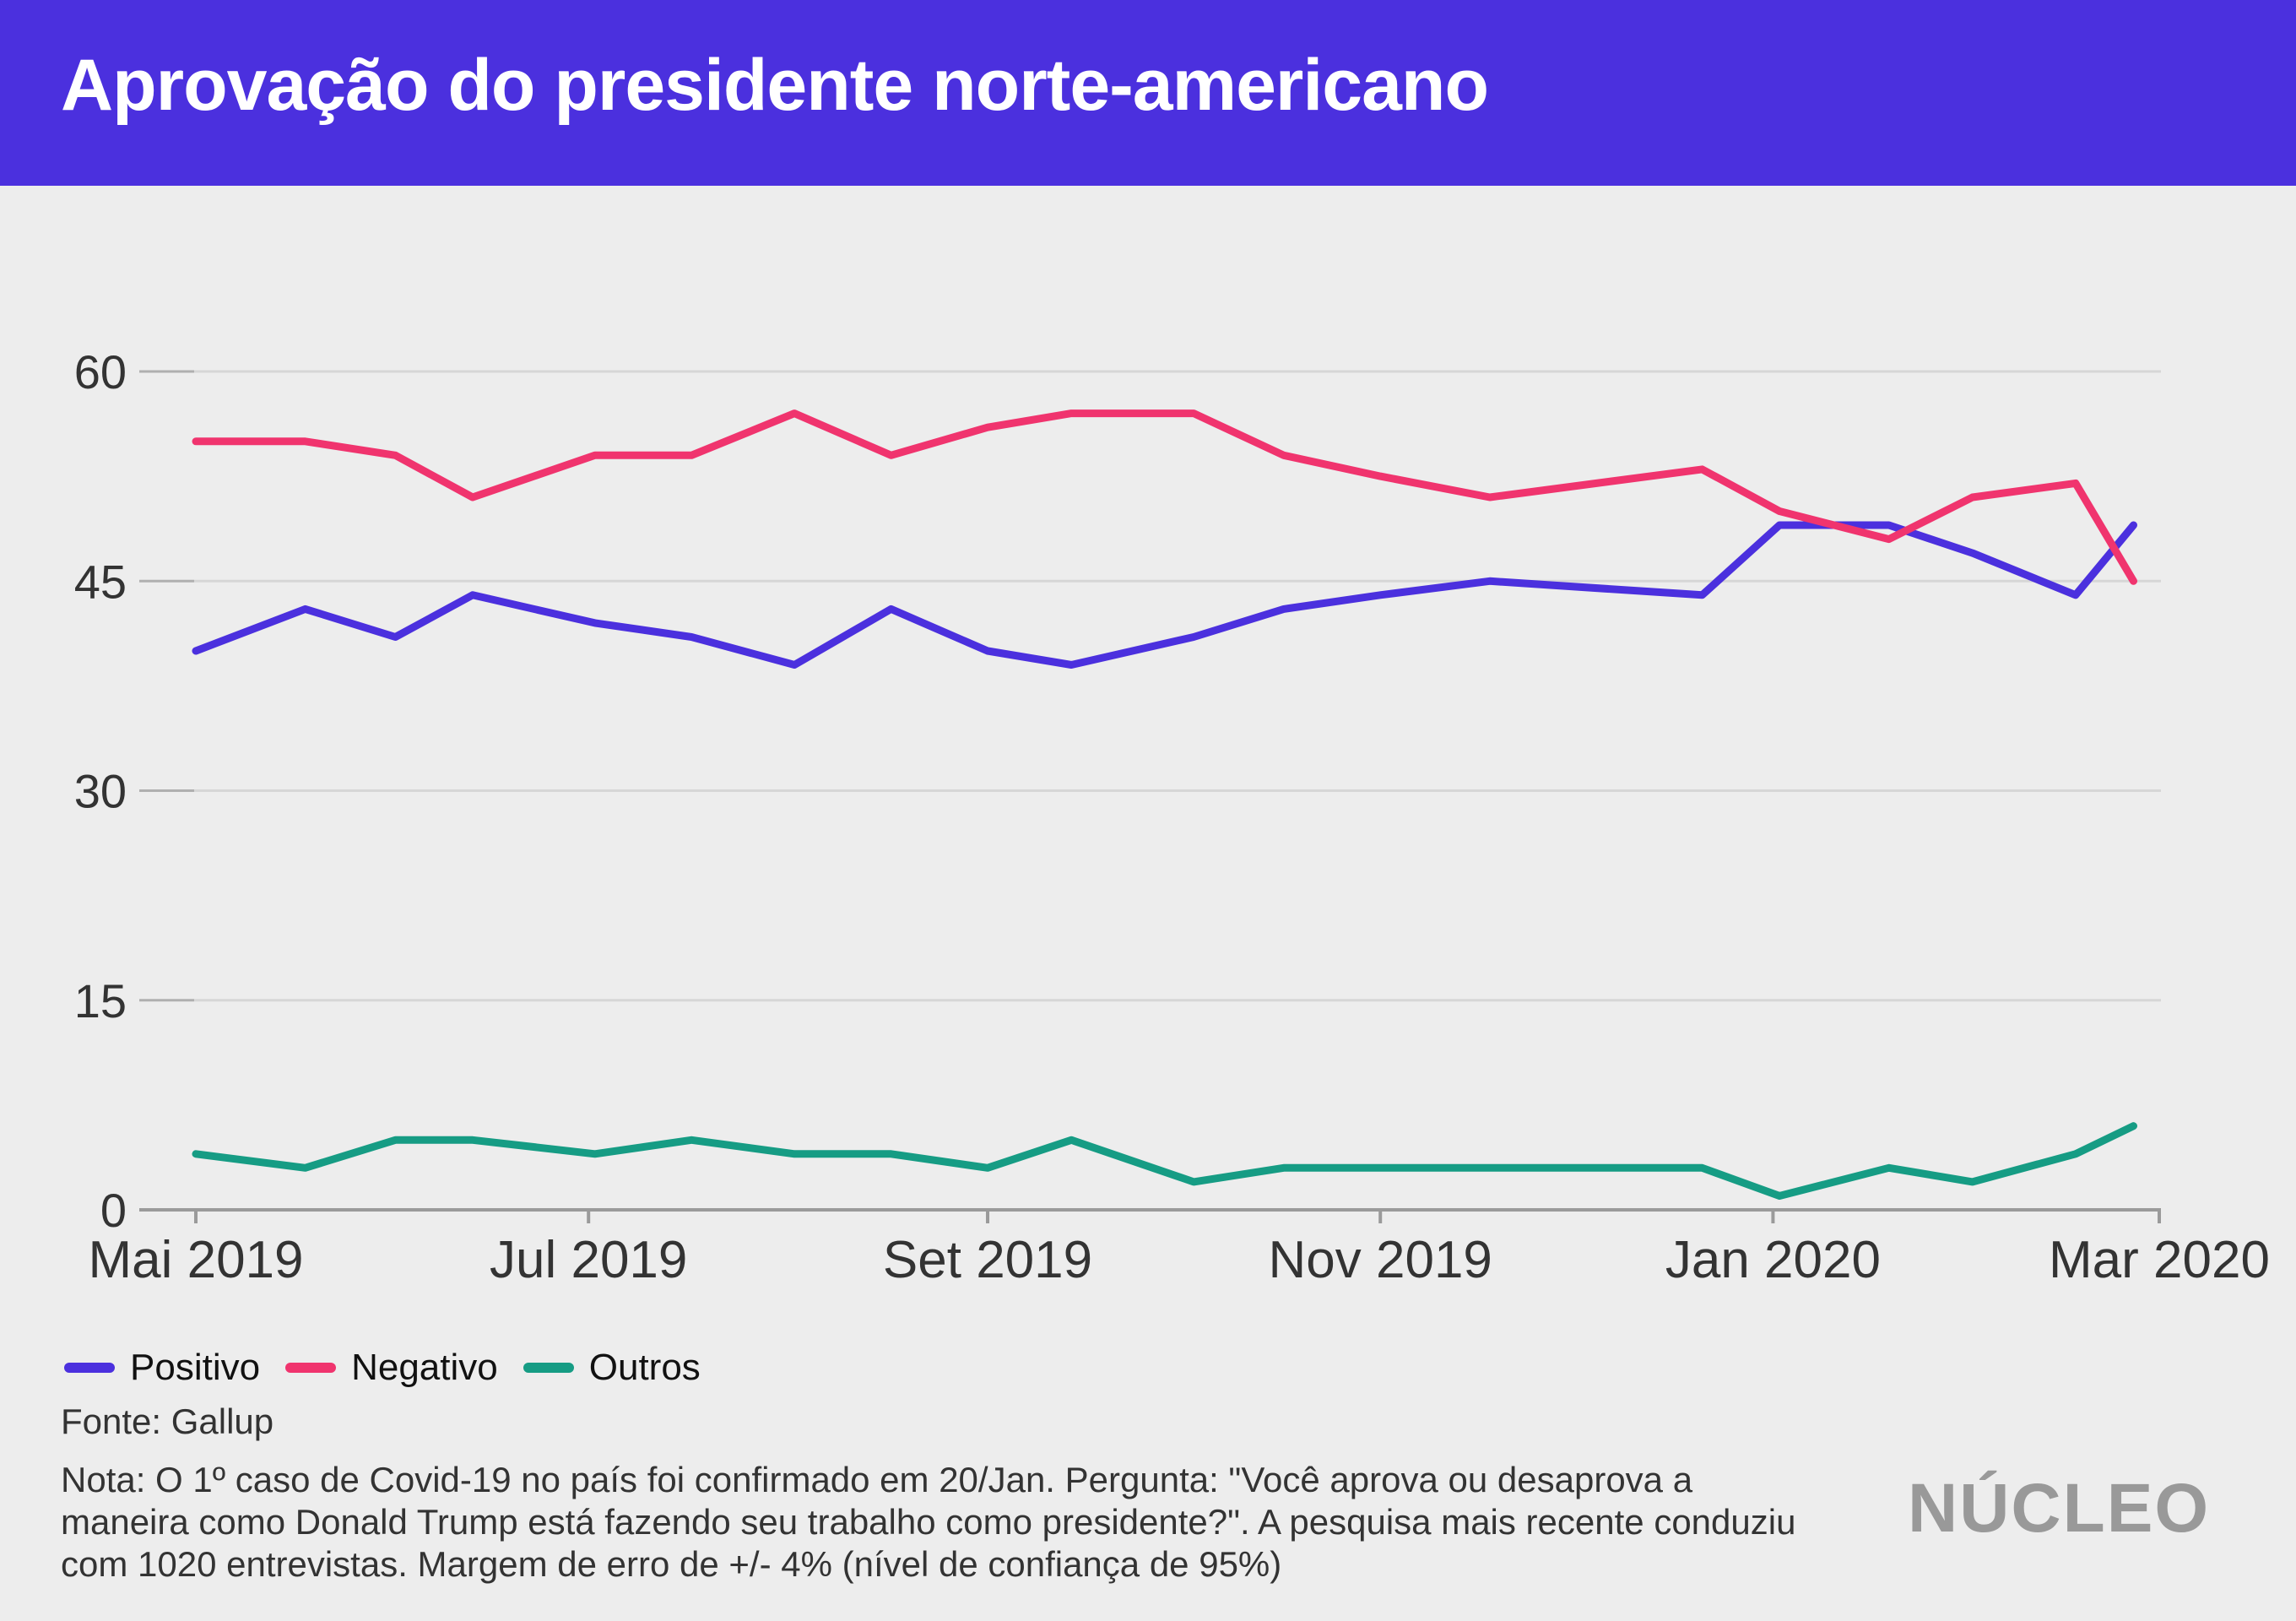 Image resolution: width=2296 pixels, height=1621 pixels. I want to click on legend-label-negativo: Negativo, so click(424, 1367).